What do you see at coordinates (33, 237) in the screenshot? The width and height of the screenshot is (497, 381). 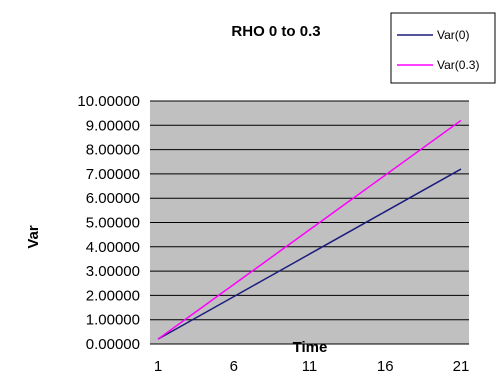 I see `y-axis-label: Var` at bounding box center [33, 237].